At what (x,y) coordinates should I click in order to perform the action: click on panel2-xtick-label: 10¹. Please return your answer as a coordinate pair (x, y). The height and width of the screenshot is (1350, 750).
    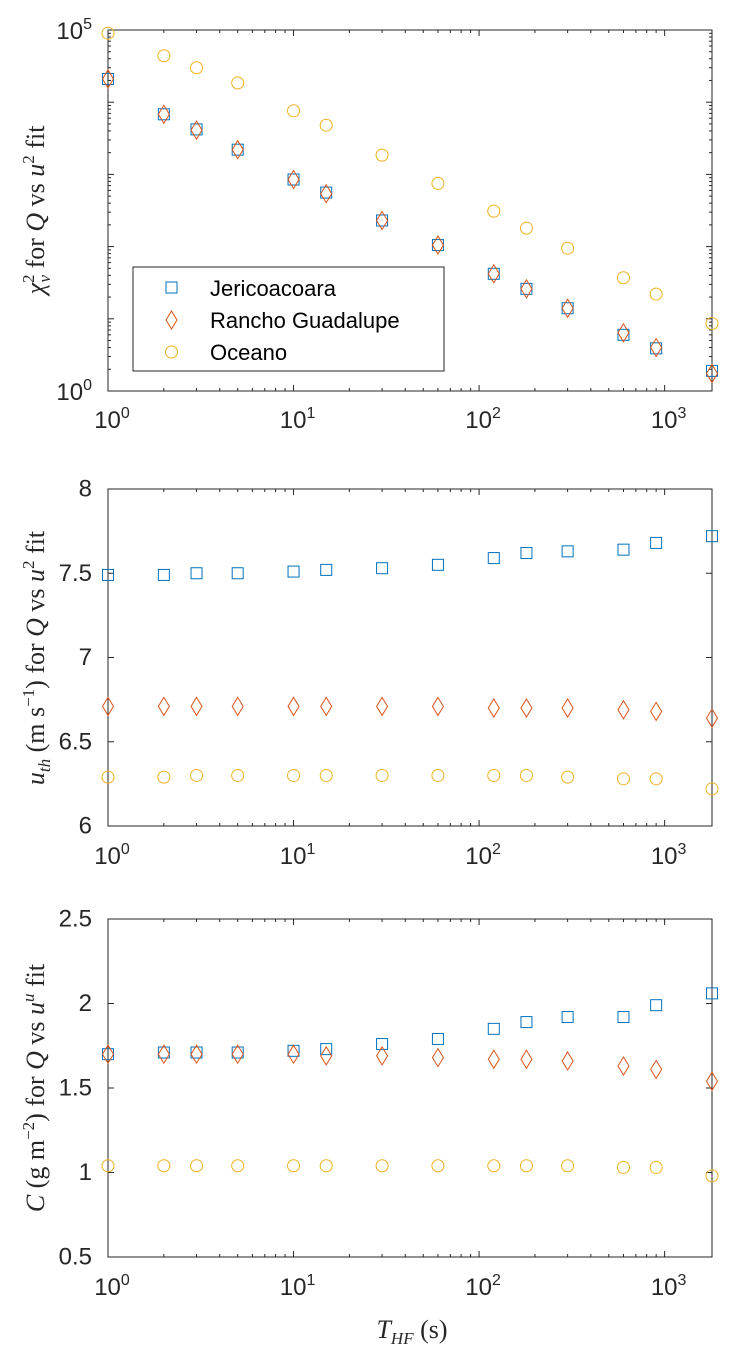
    Looking at the image, I should click on (298, 855).